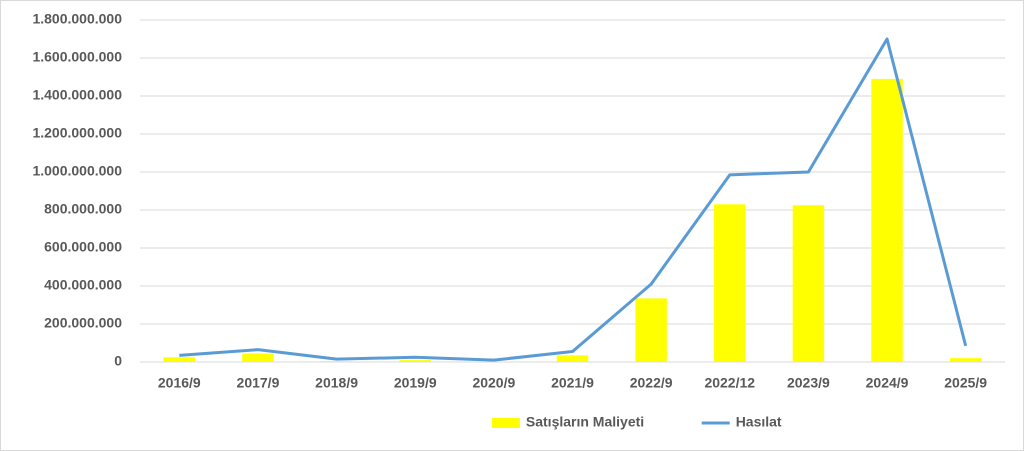 The height and width of the screenshot is (451, 1024). I want to click on x-tick-label: 2018/9, so click(336, 383).